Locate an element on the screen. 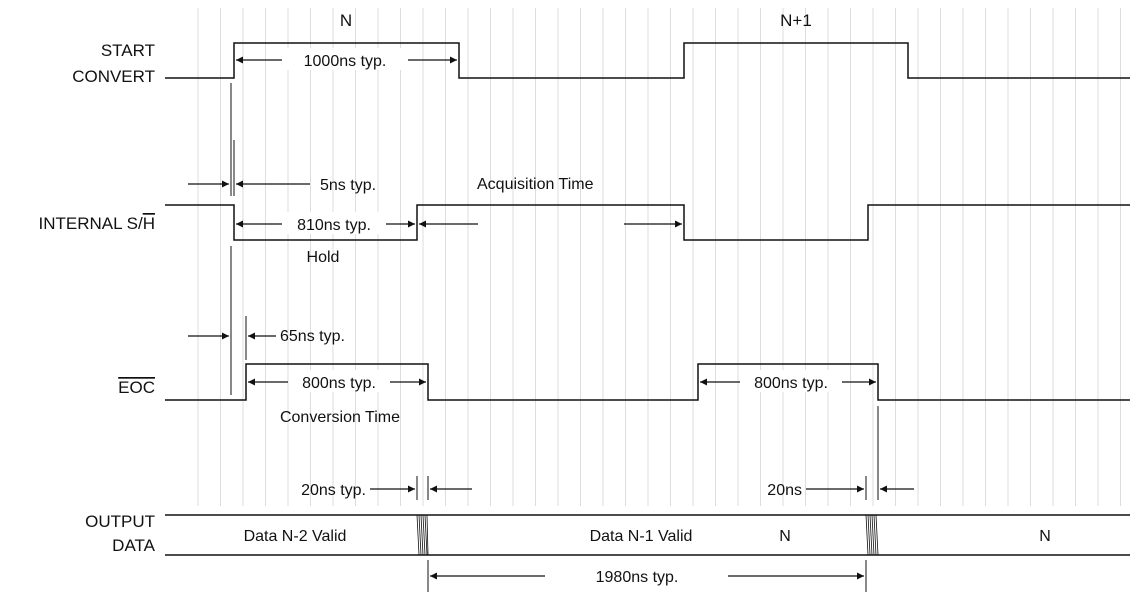 This screenshot has height=593, width=1135. hatch-a5 is located at coordinates (426, 535).